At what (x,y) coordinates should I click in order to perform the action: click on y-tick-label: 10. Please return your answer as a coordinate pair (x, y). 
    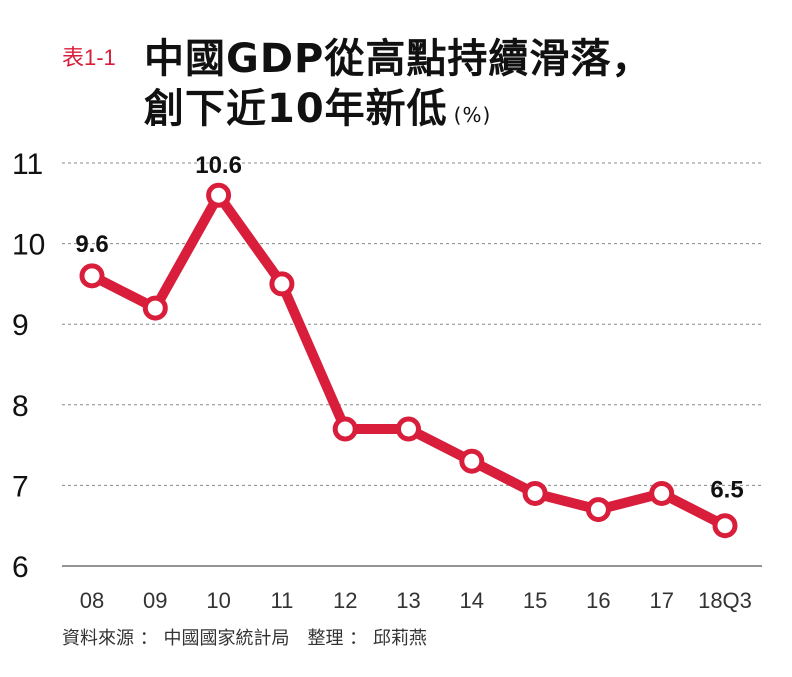
    Looking at the image, I should click on (28, 245).